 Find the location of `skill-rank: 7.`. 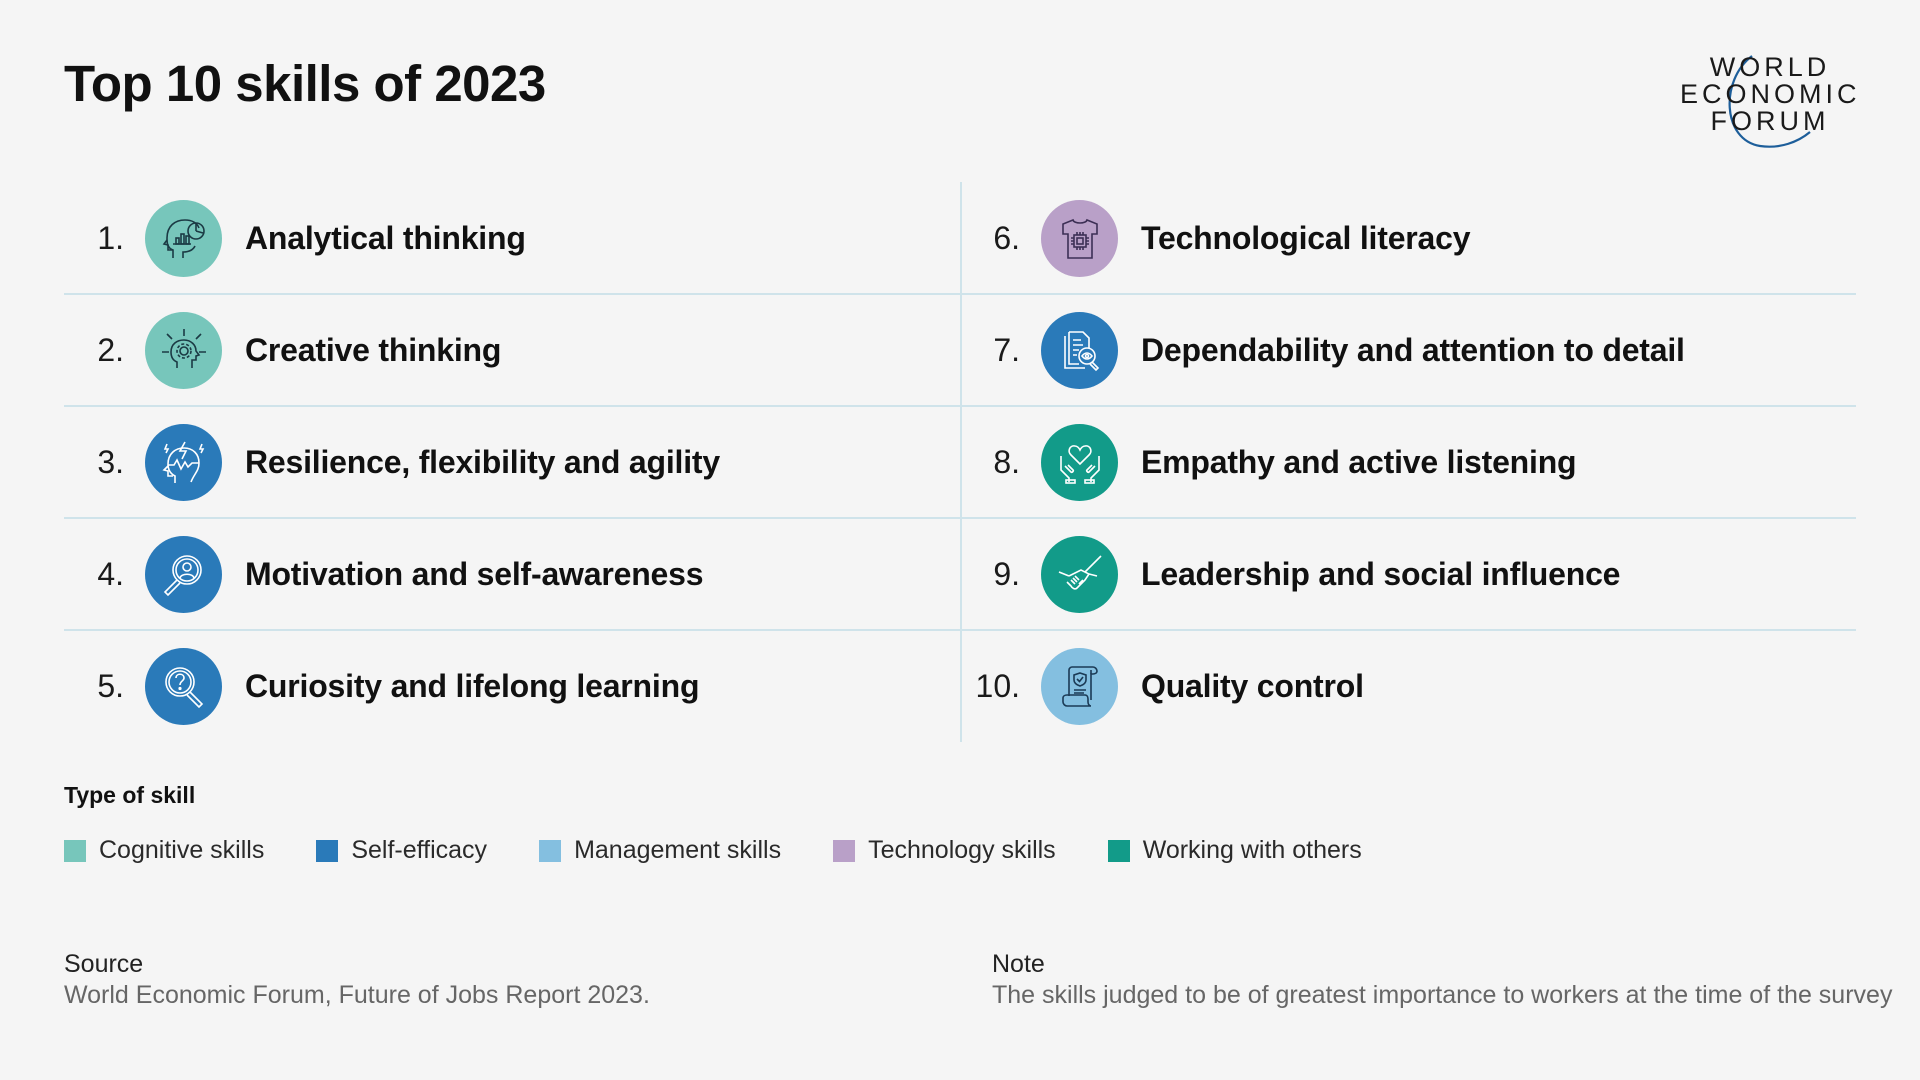

skill-rank: 7. is located at coordinates (1006, 350).